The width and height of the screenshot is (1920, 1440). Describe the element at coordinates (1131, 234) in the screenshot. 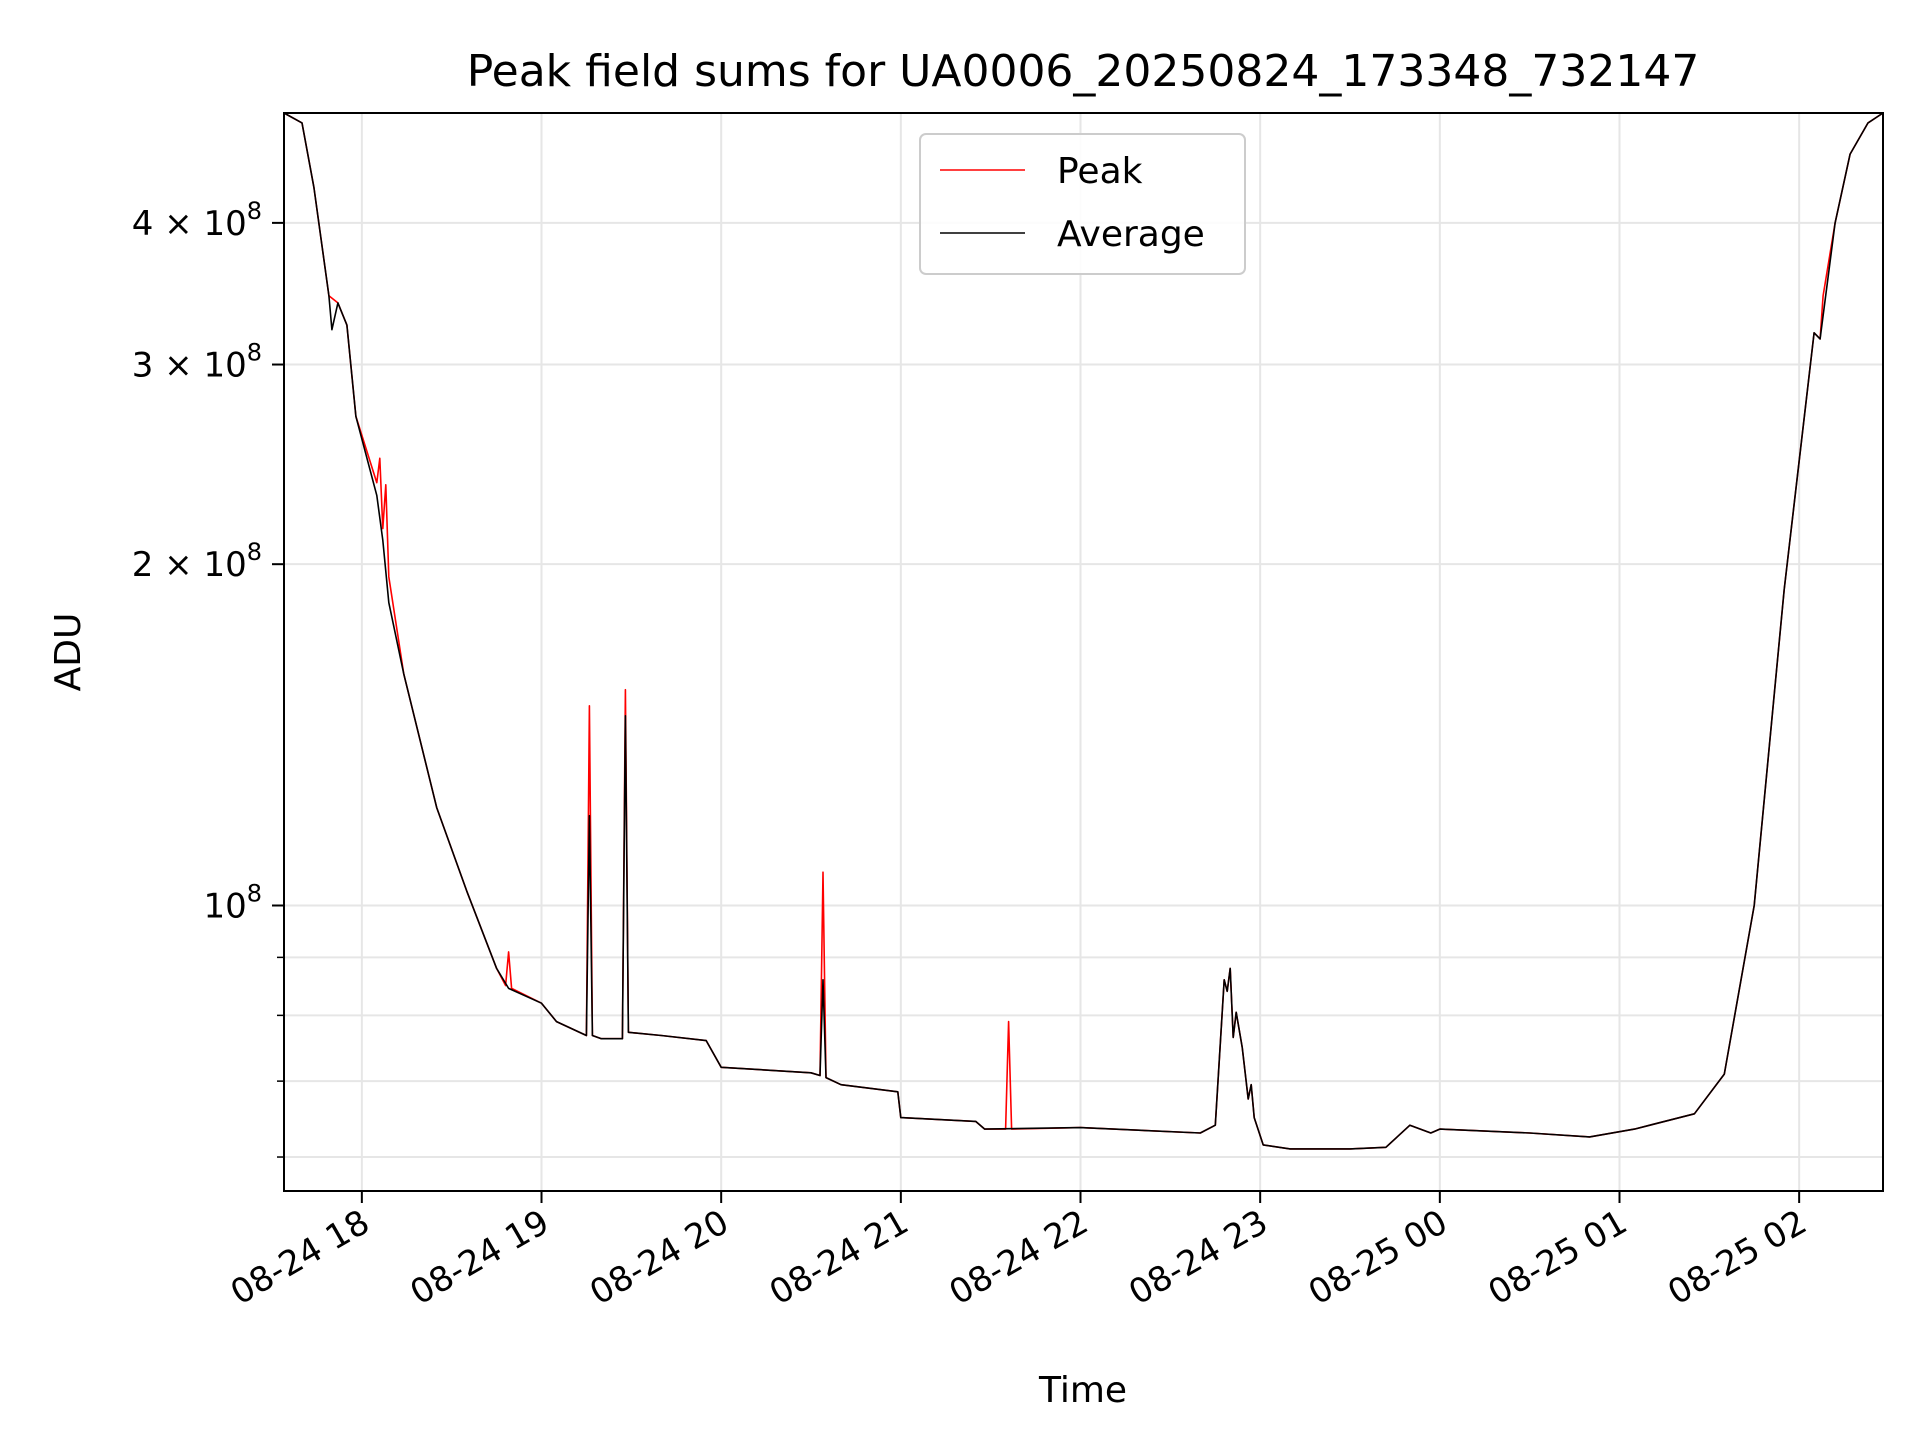

I see `legend-average-label: Average` at that location.